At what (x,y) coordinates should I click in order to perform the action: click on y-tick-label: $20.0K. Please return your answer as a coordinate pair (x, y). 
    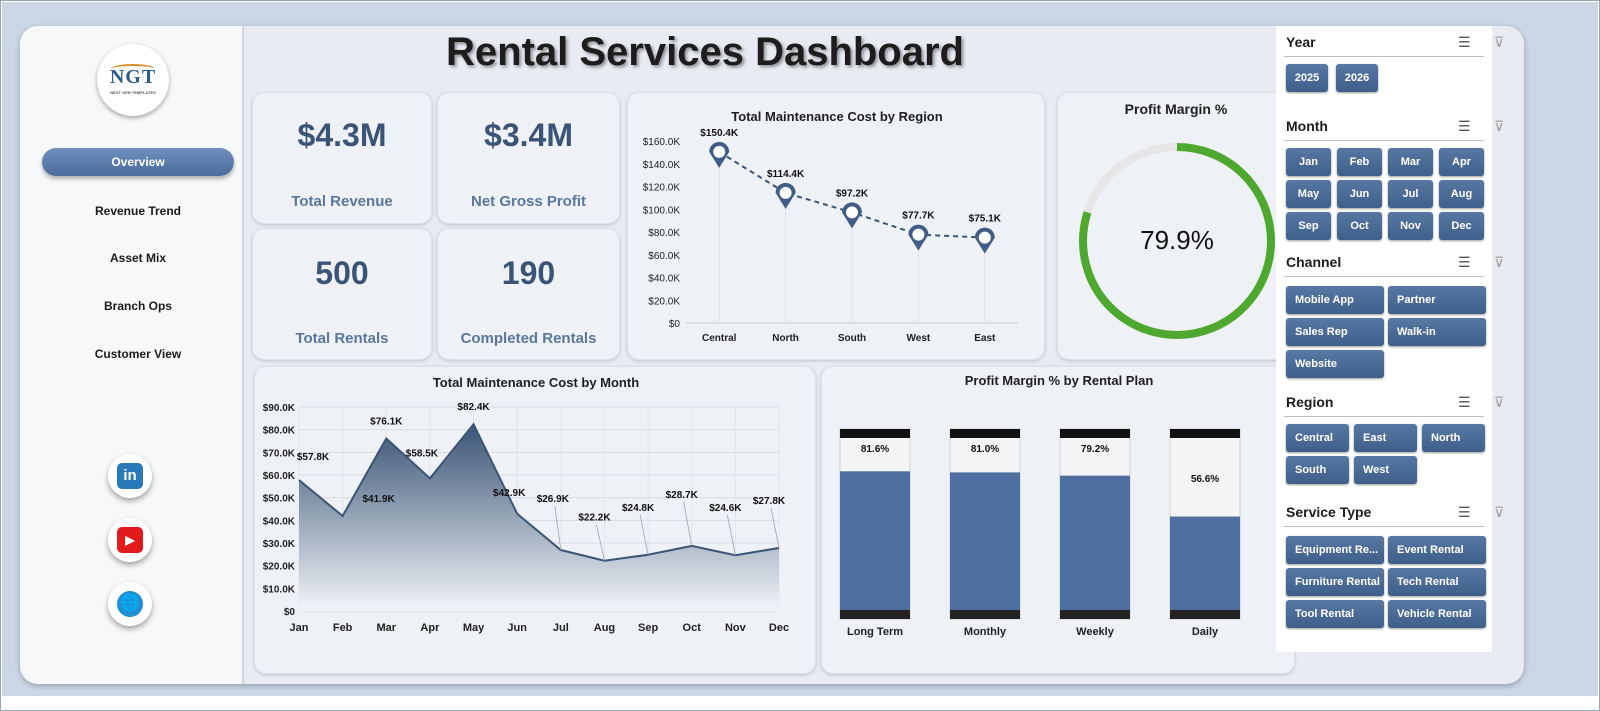
    Looking at the image, I should click on (664, 301).